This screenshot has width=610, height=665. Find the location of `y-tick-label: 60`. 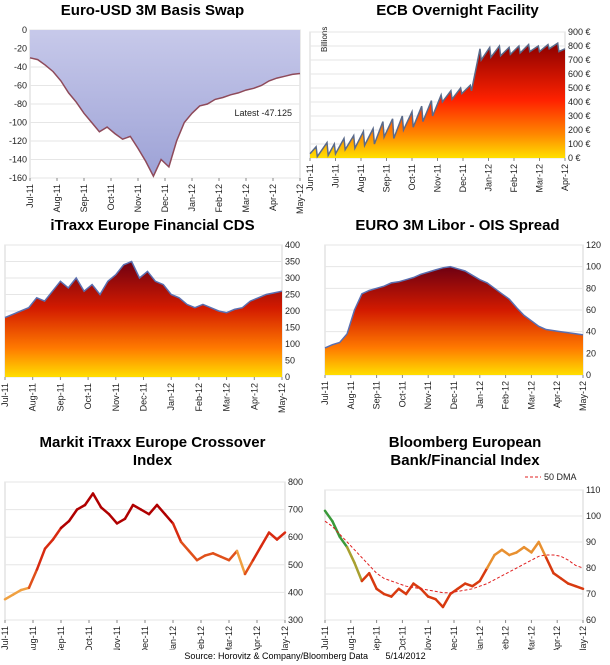

y-tick-label: 60 is located at coordinates (591, 310).